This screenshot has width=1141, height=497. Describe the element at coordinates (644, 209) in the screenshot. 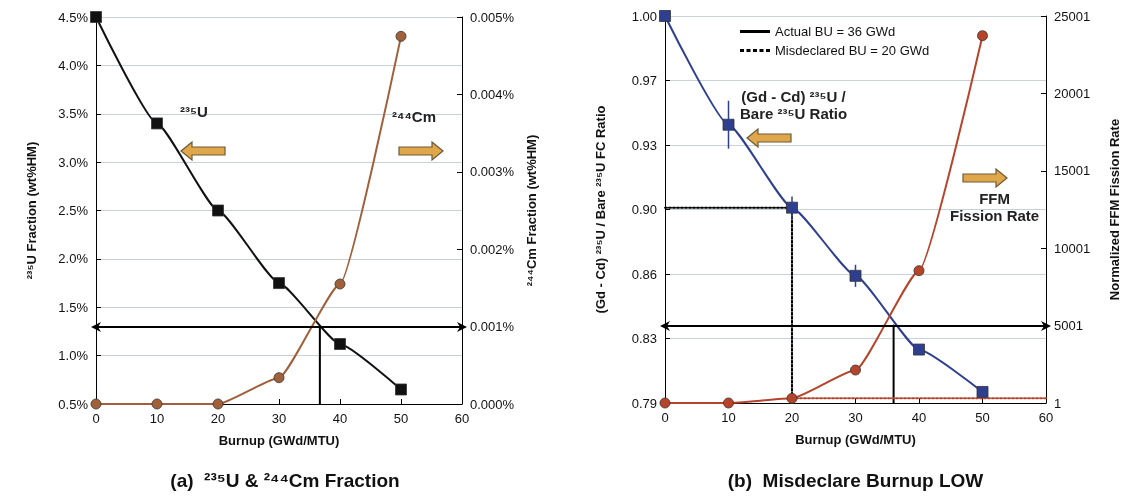

I see `y-tick-label: 0.90` at that location.